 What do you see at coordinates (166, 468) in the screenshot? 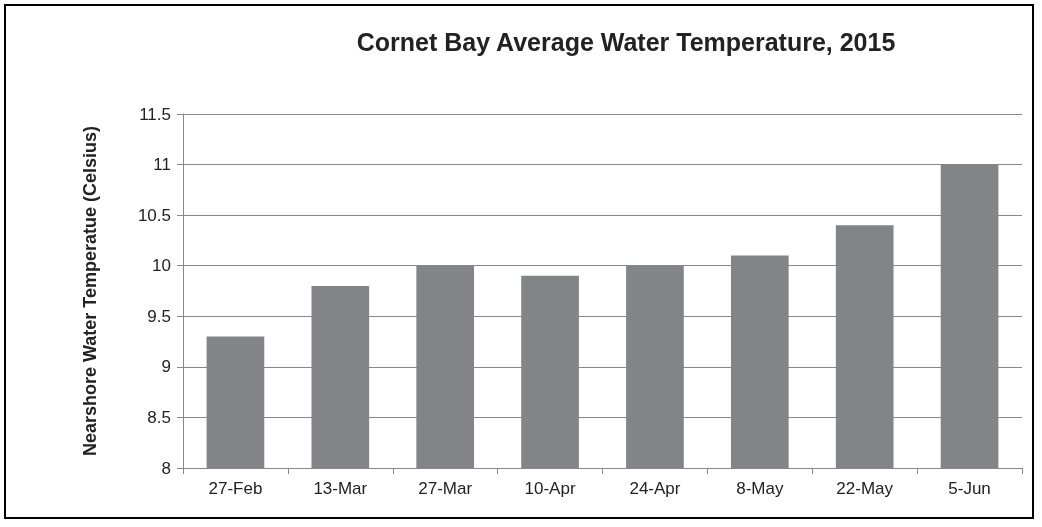
I see `y-tick-label: 8` at bounding box center [166, 468].